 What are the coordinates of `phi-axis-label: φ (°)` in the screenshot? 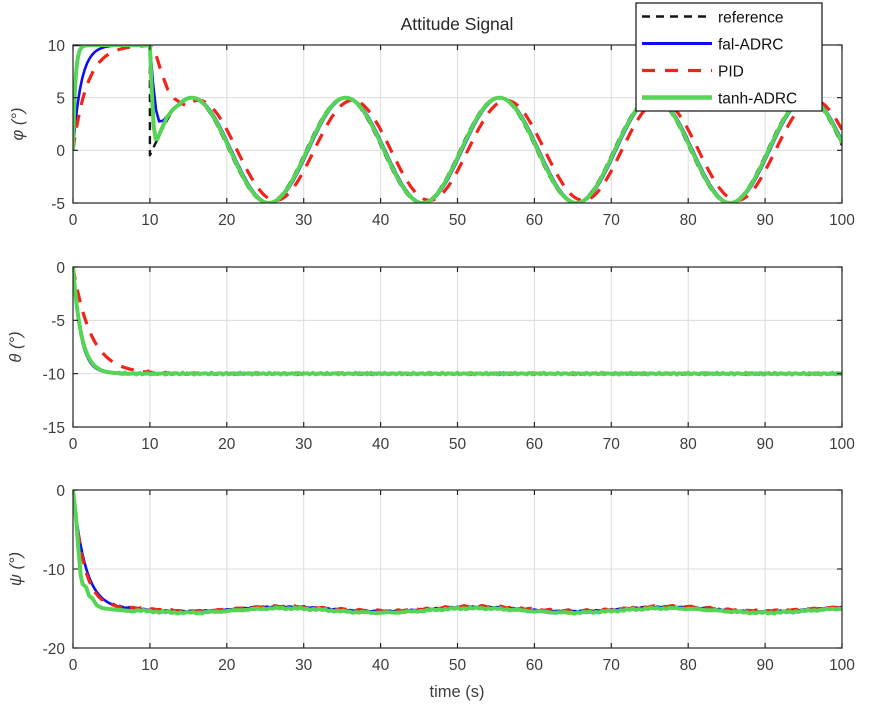 It's located at (18, 124).